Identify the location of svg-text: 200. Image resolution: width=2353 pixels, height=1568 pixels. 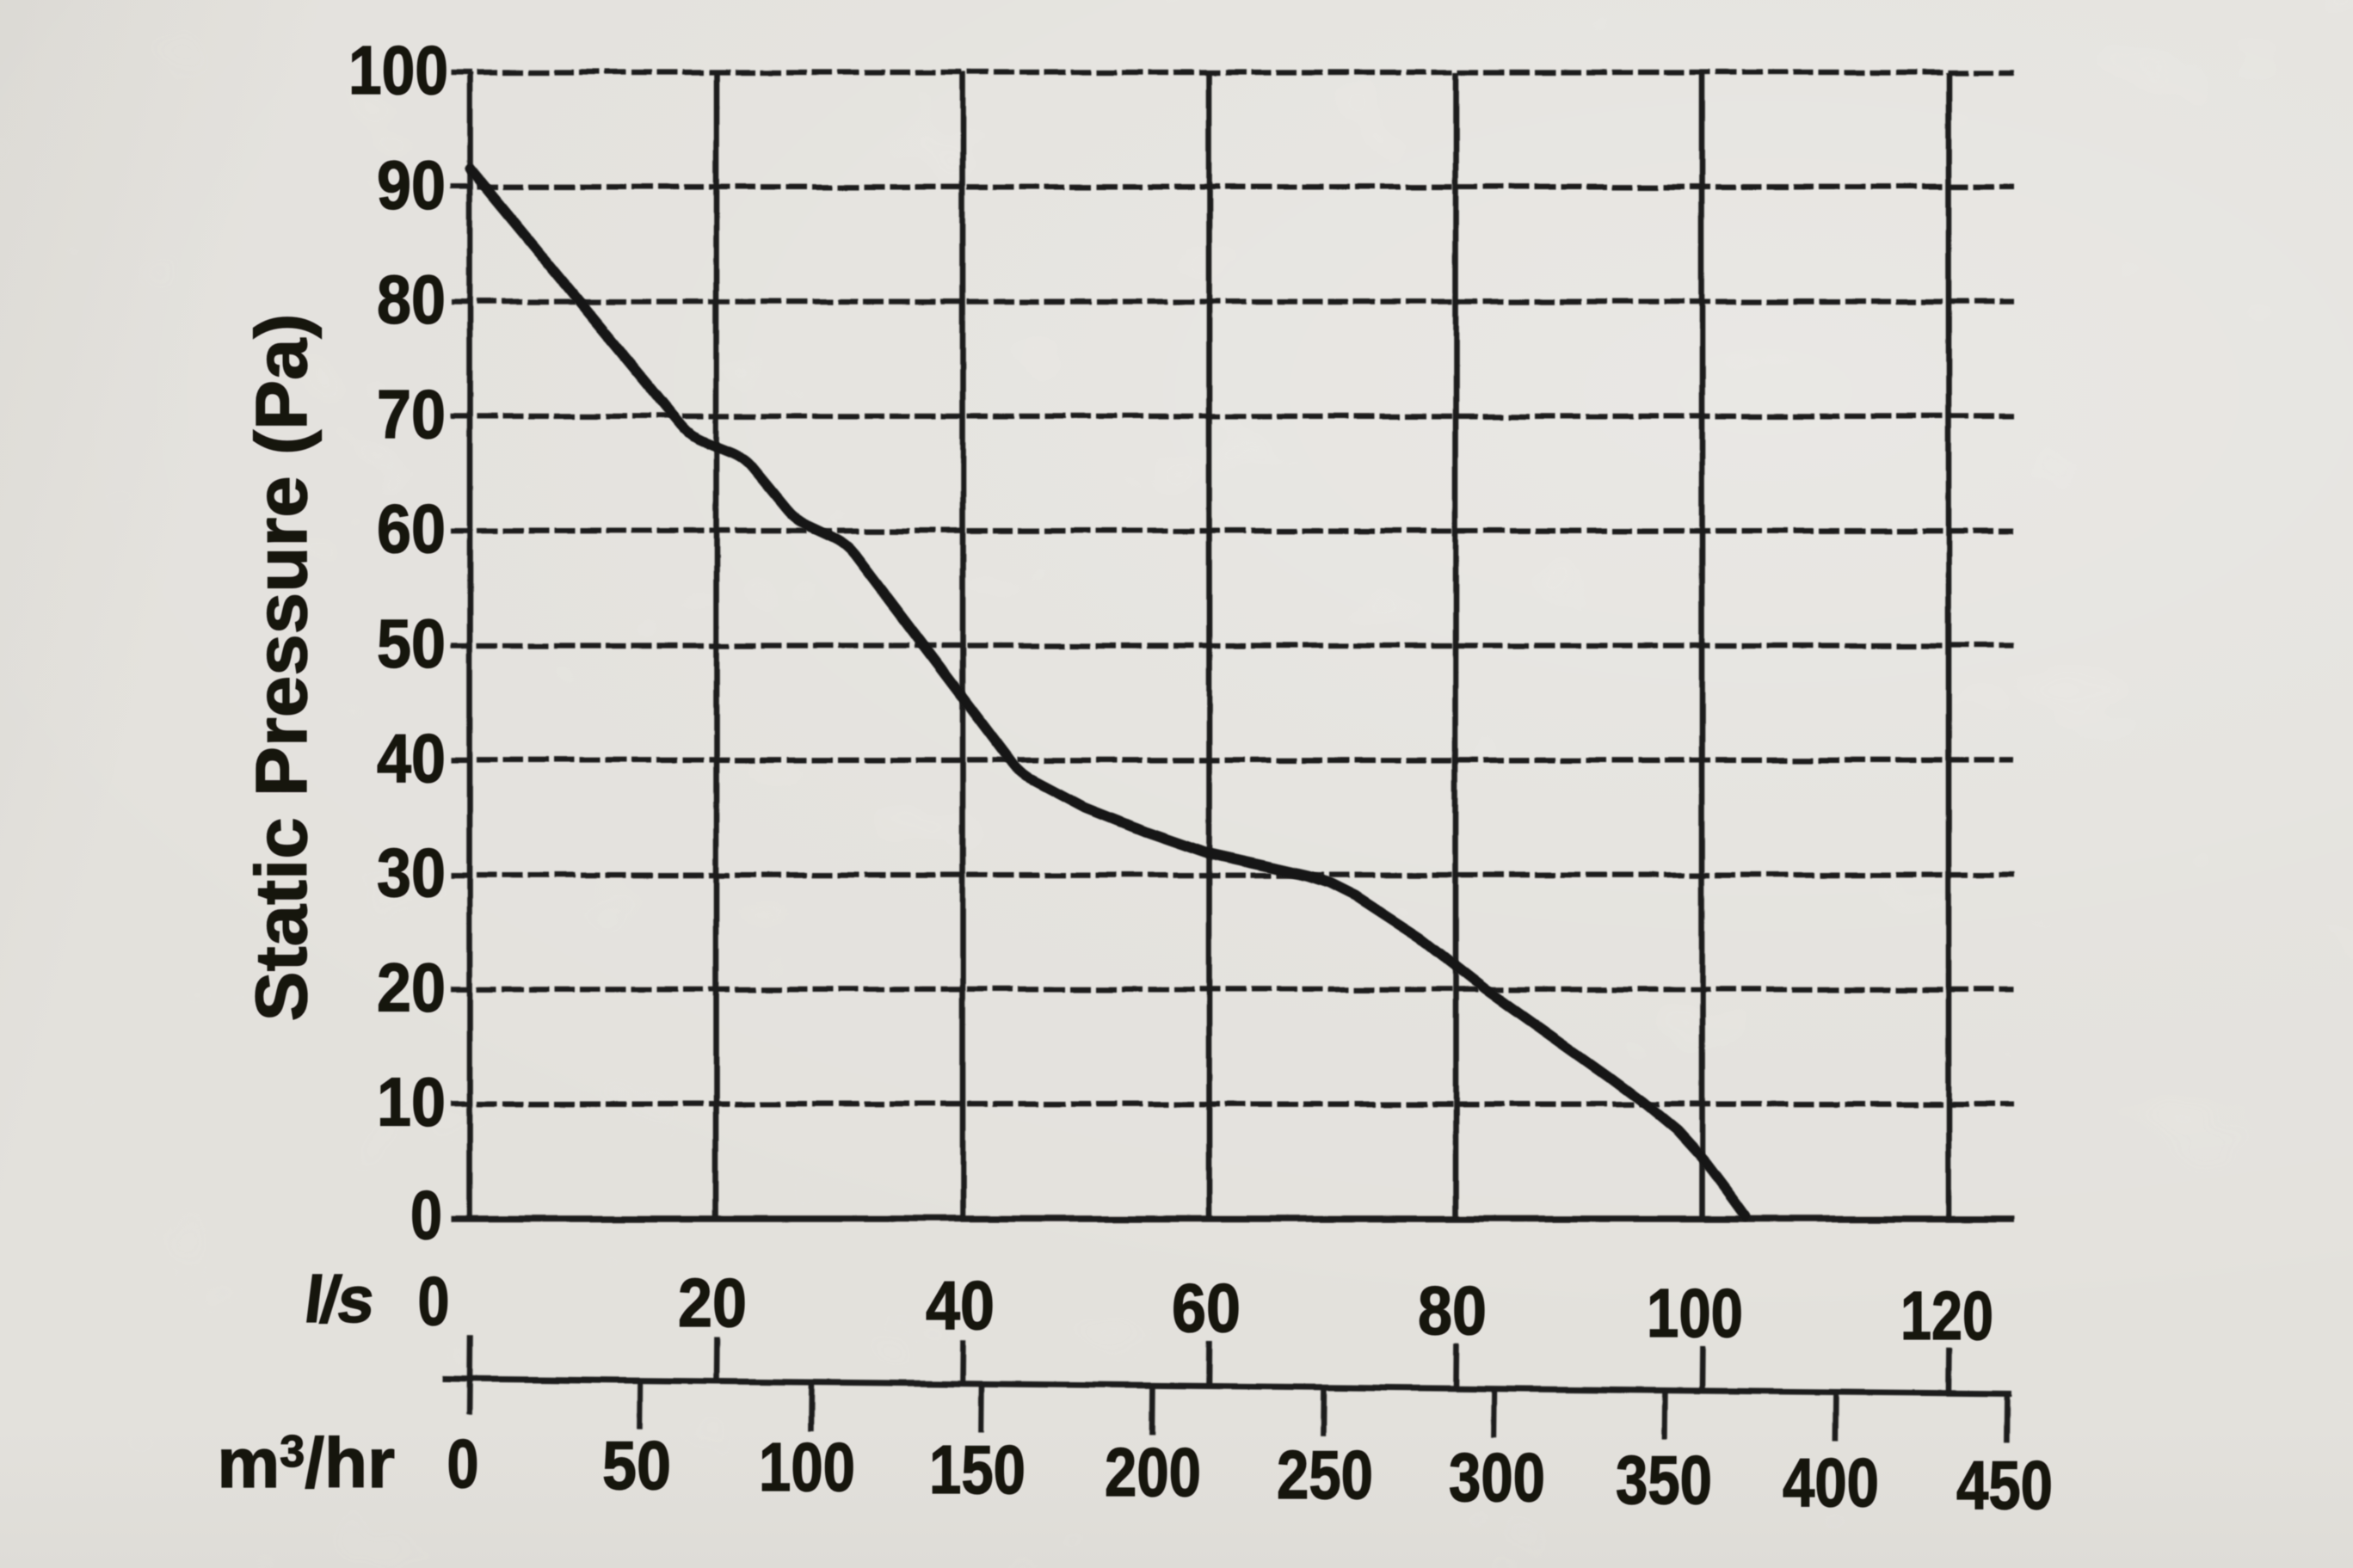
(1153, 1472).